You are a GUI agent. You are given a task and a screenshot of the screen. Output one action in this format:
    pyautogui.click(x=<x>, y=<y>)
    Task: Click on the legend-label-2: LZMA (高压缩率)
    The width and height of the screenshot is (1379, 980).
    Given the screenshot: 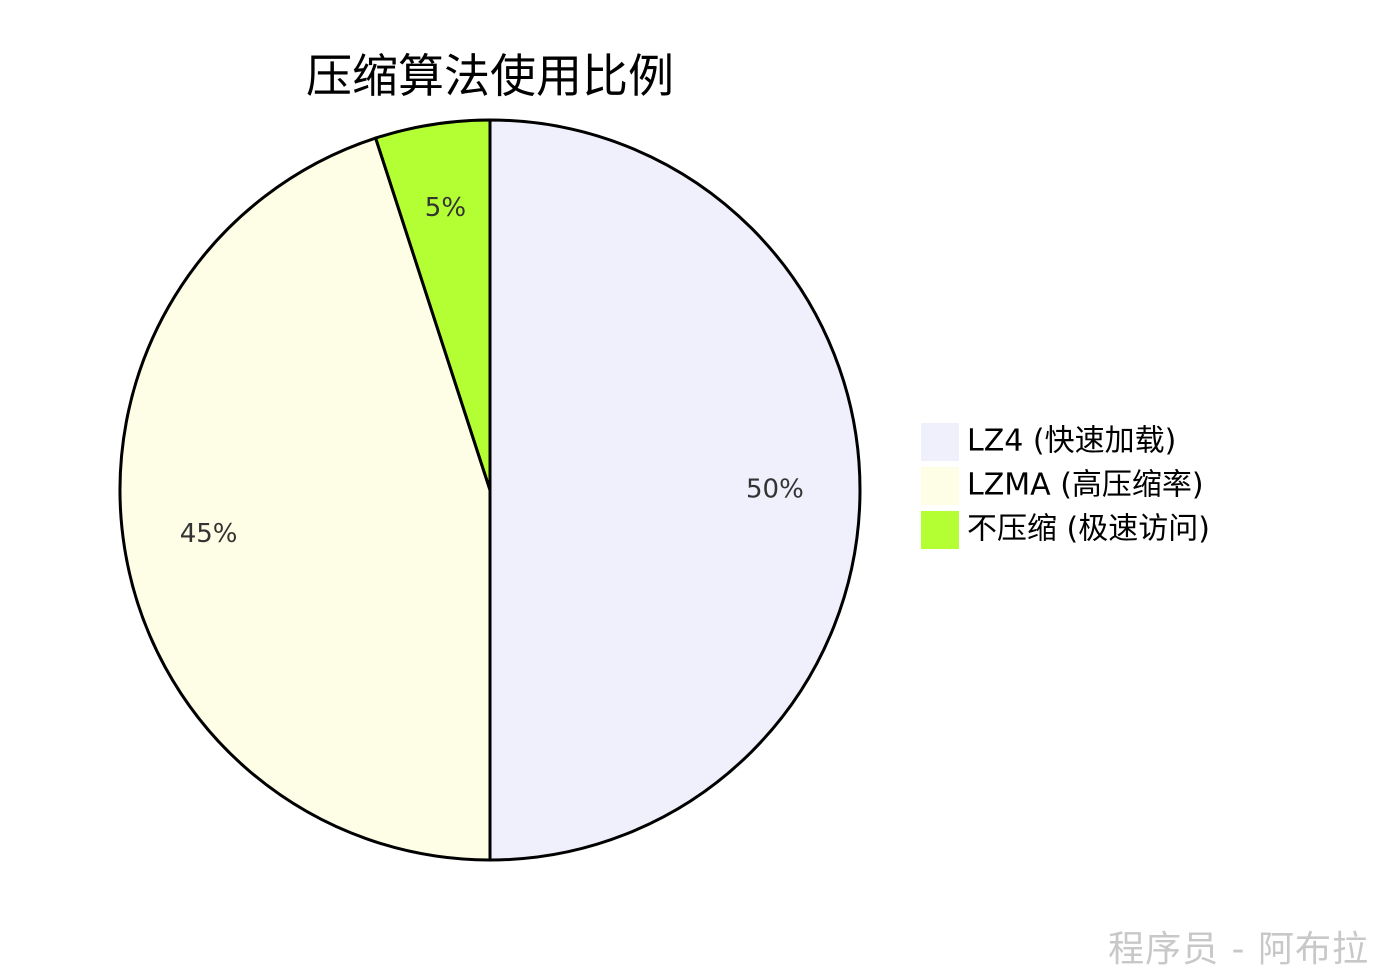 What is the action you would take?
    pyautogui.click(x=1085, y=485)
    